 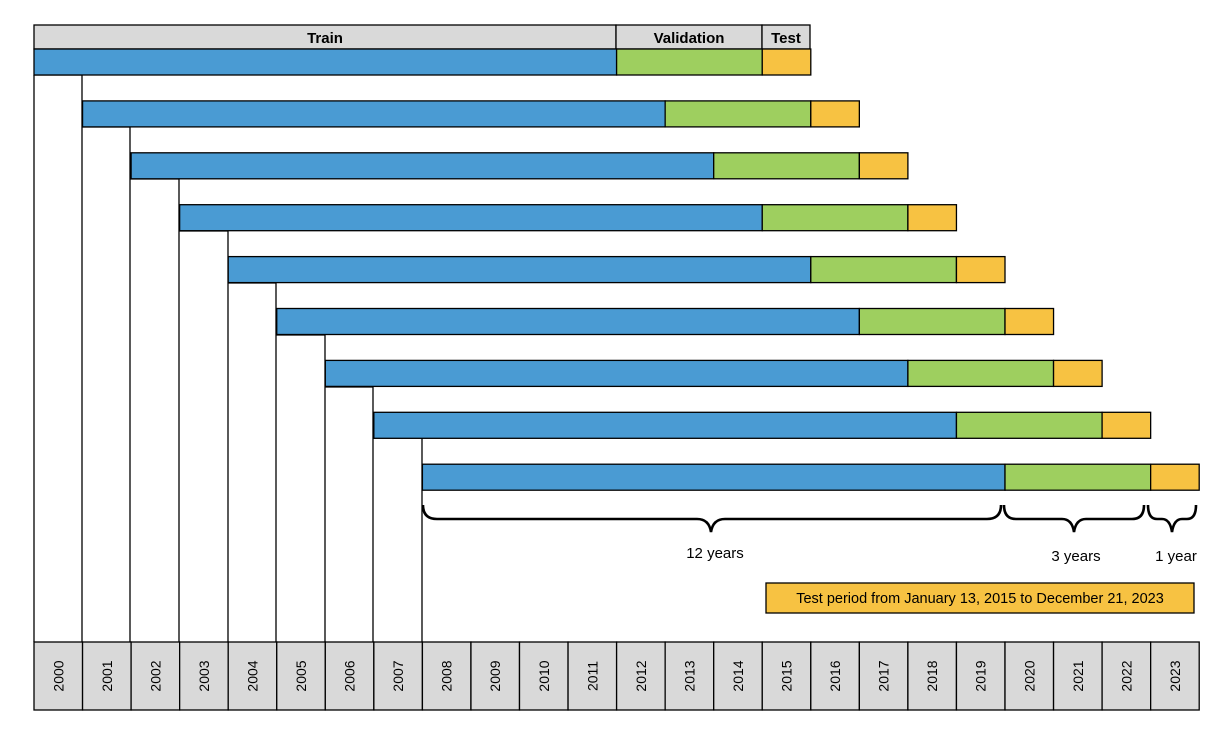 I want to click on year-label: 2009, so click(x=495, y=675).